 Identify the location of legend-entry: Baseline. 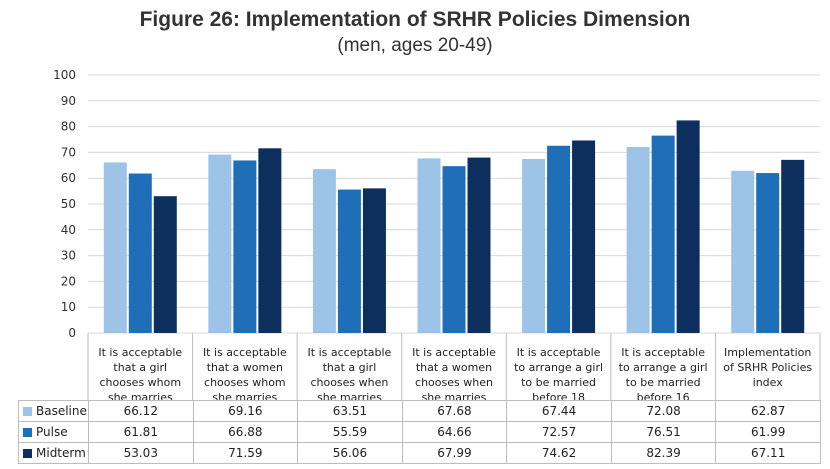
(53, 411).